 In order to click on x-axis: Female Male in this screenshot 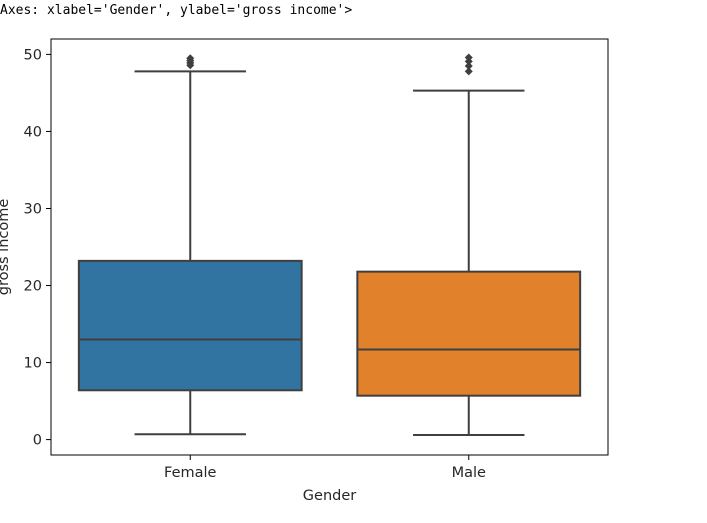, I will do `click(325, 468)`.